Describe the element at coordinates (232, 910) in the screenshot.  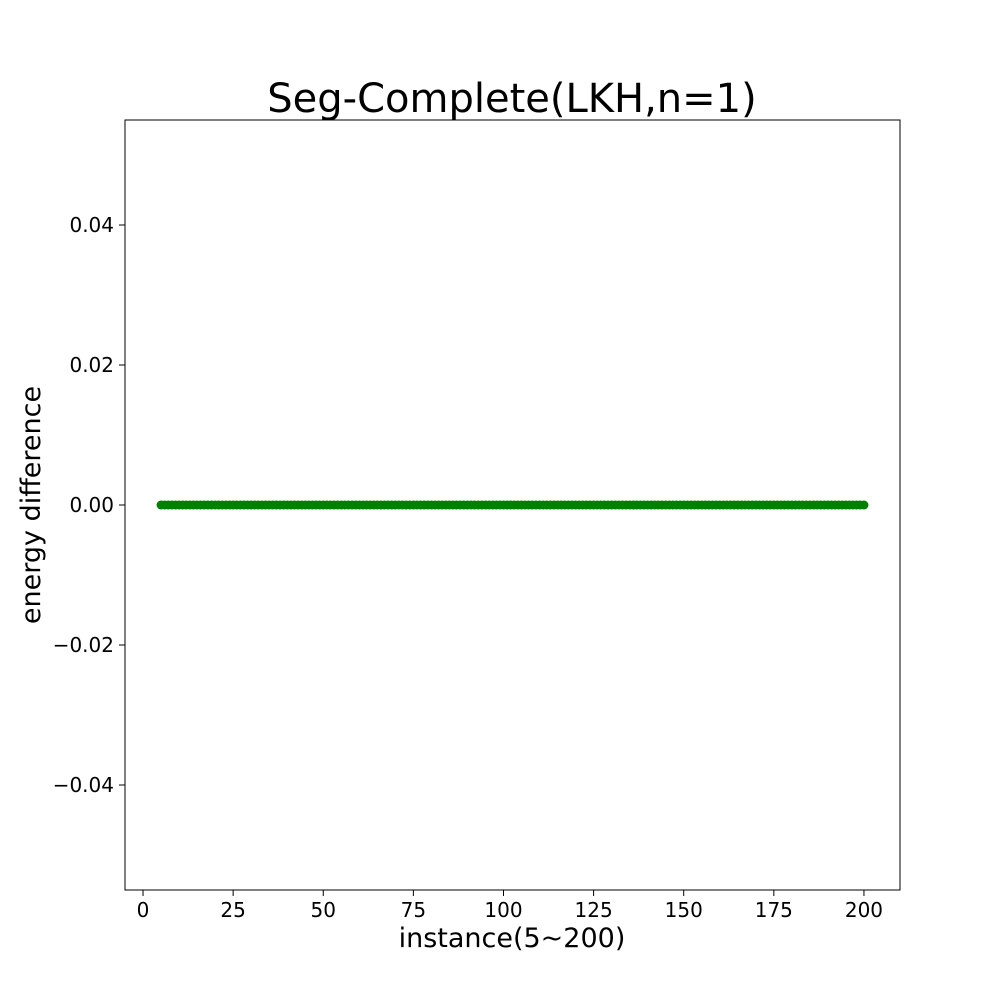
I see `x-tick-label: 25` at that location.